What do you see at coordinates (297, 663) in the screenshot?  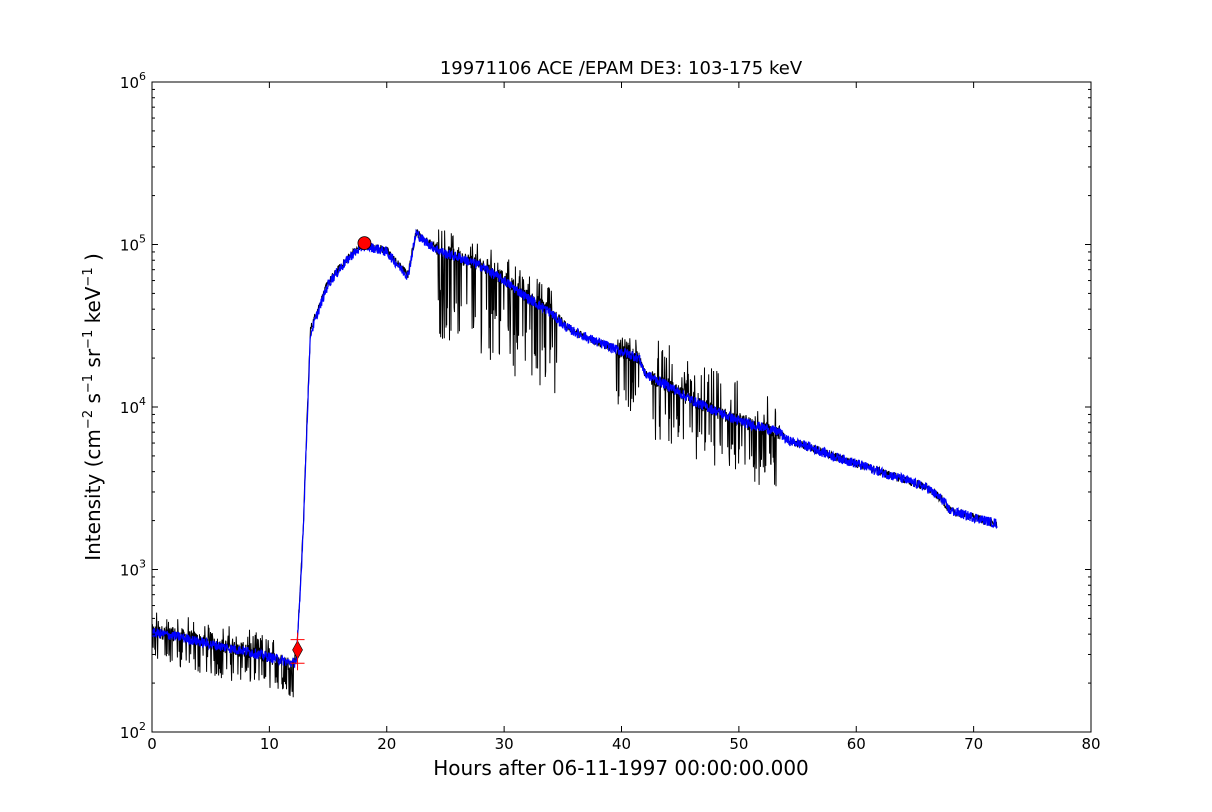 I see `marker-onset-error-lower` at bounding box center [297, 663].